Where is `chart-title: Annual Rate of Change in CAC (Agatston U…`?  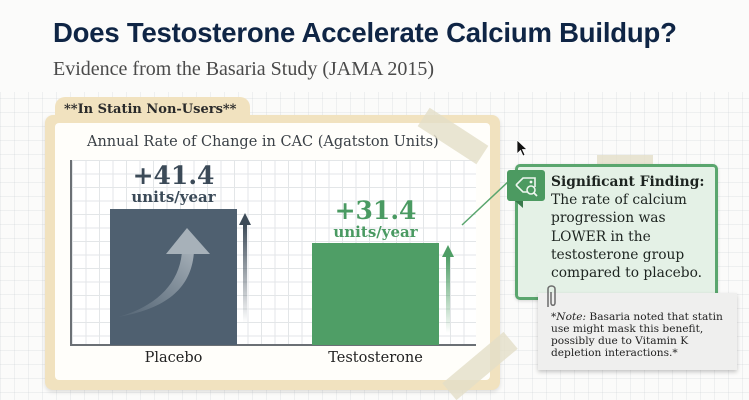 chart-title: Annual Rate of Change in CAC (Agatston U… is located at coordinates (263, 142).